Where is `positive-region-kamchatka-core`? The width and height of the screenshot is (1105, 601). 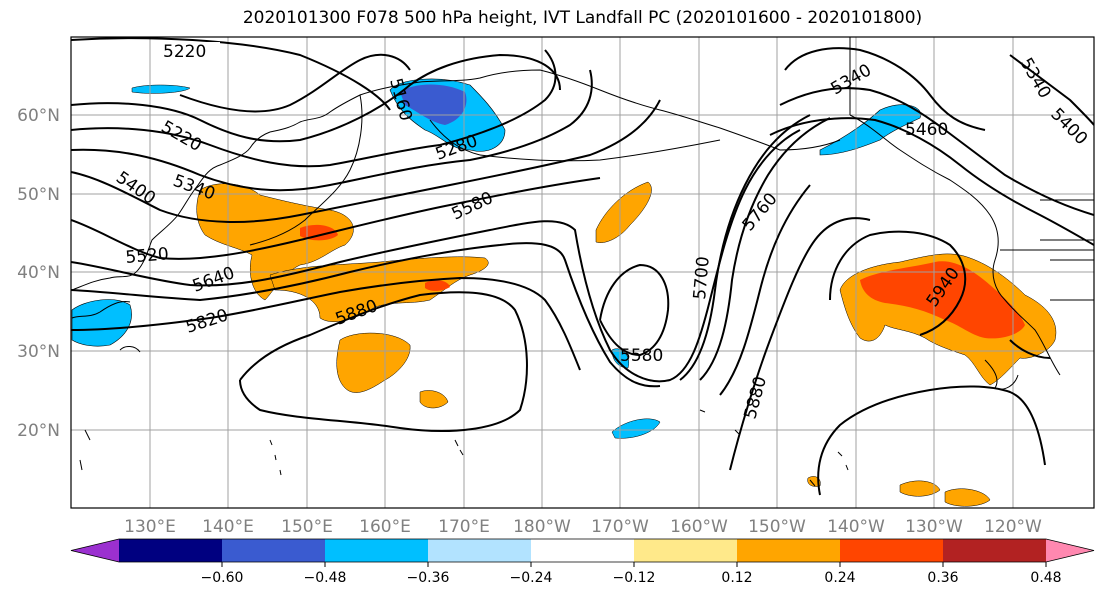 positive-region-kamchatka-core is located at coordinates (319, 232).